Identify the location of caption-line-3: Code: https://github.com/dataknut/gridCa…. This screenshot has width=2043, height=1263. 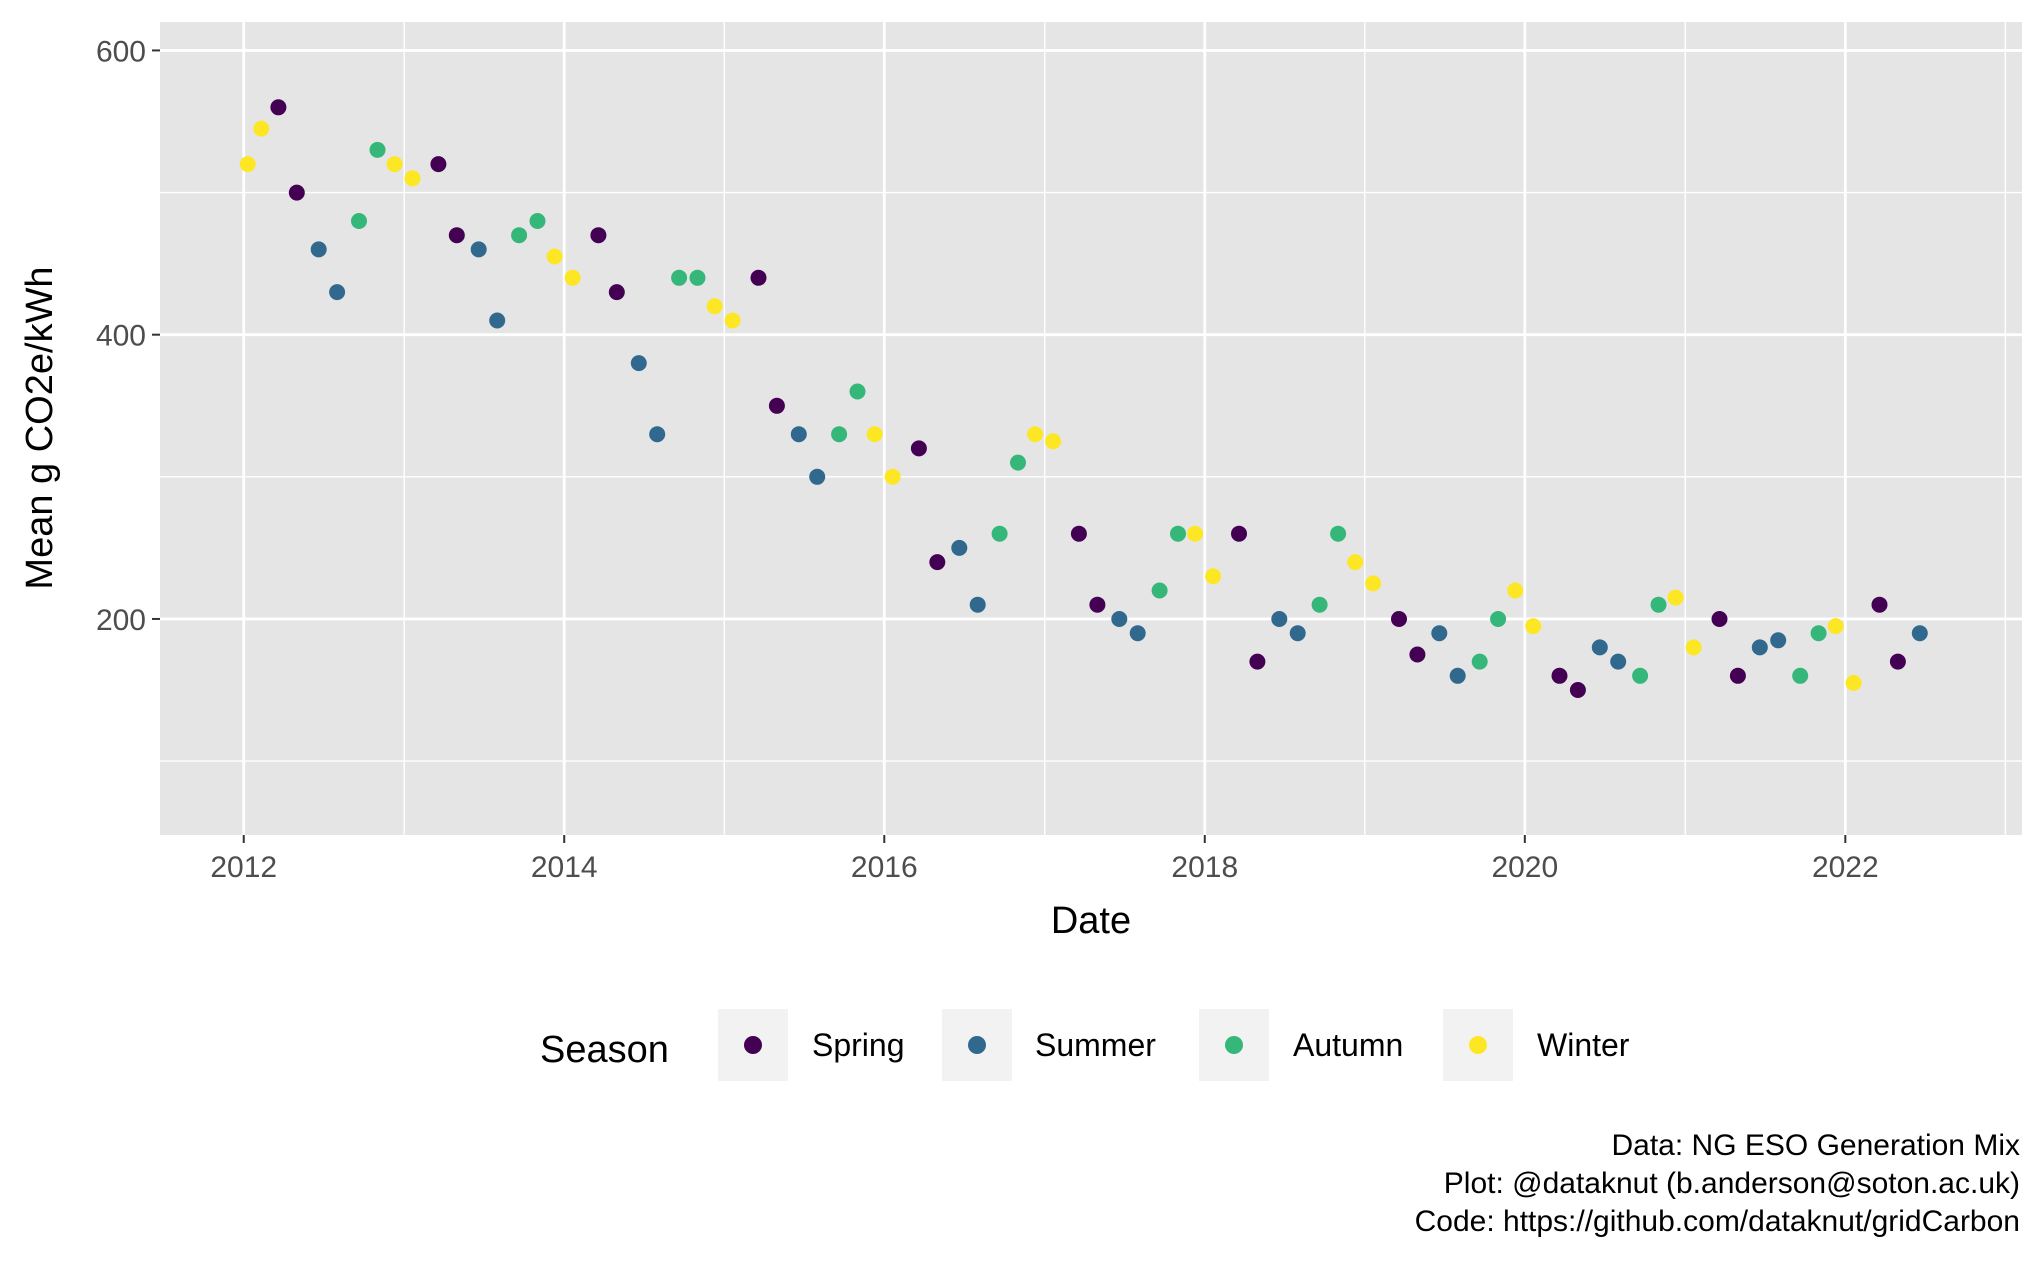
(1717, 1221).